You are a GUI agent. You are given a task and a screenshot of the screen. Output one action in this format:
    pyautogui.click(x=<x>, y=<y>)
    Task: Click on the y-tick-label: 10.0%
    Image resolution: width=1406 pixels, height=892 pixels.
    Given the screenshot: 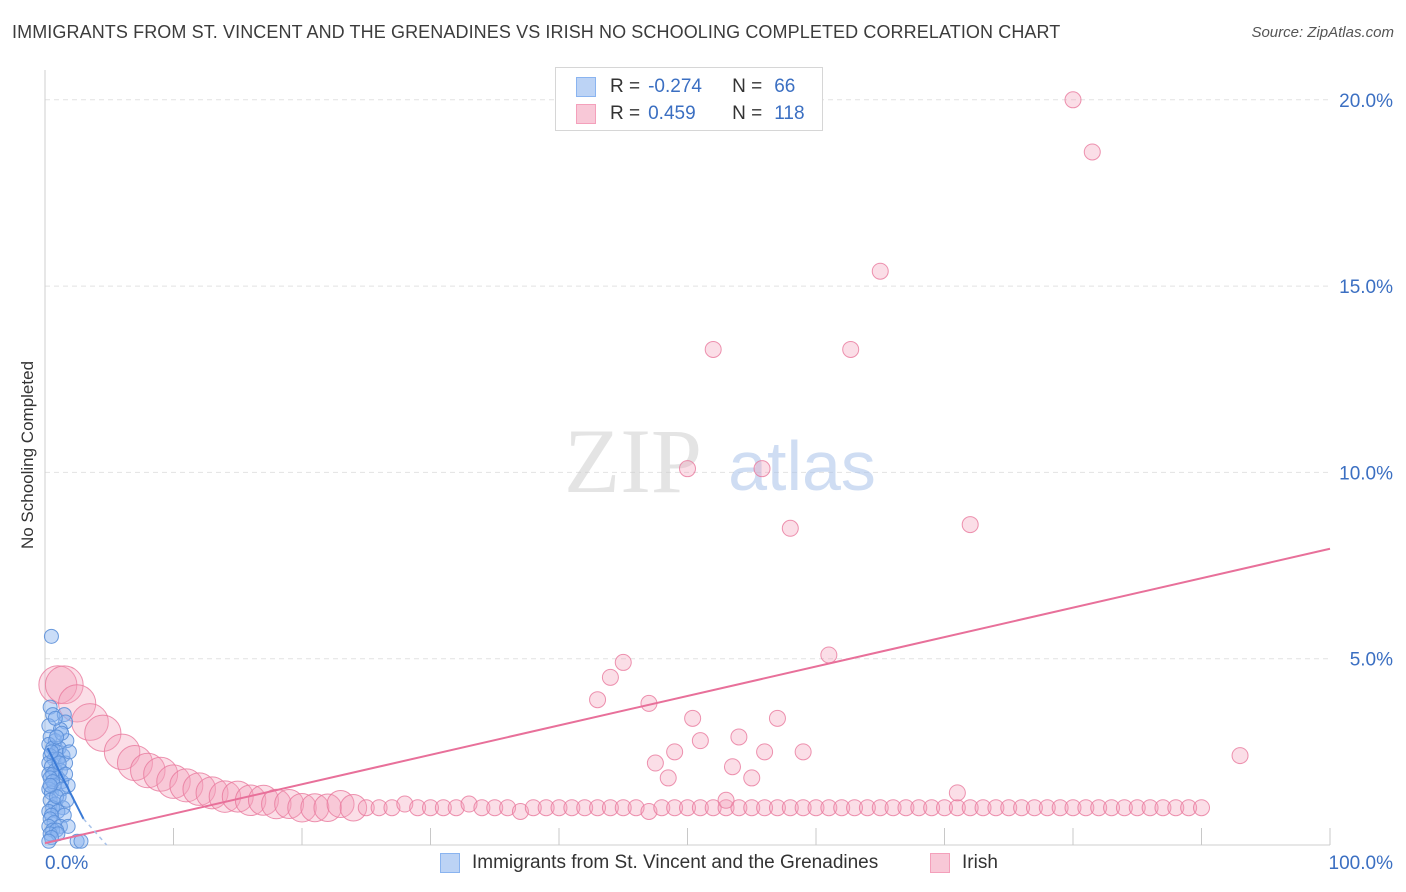 What is the action you would take?
    pyautogui.click(x=1366, y=473)
    